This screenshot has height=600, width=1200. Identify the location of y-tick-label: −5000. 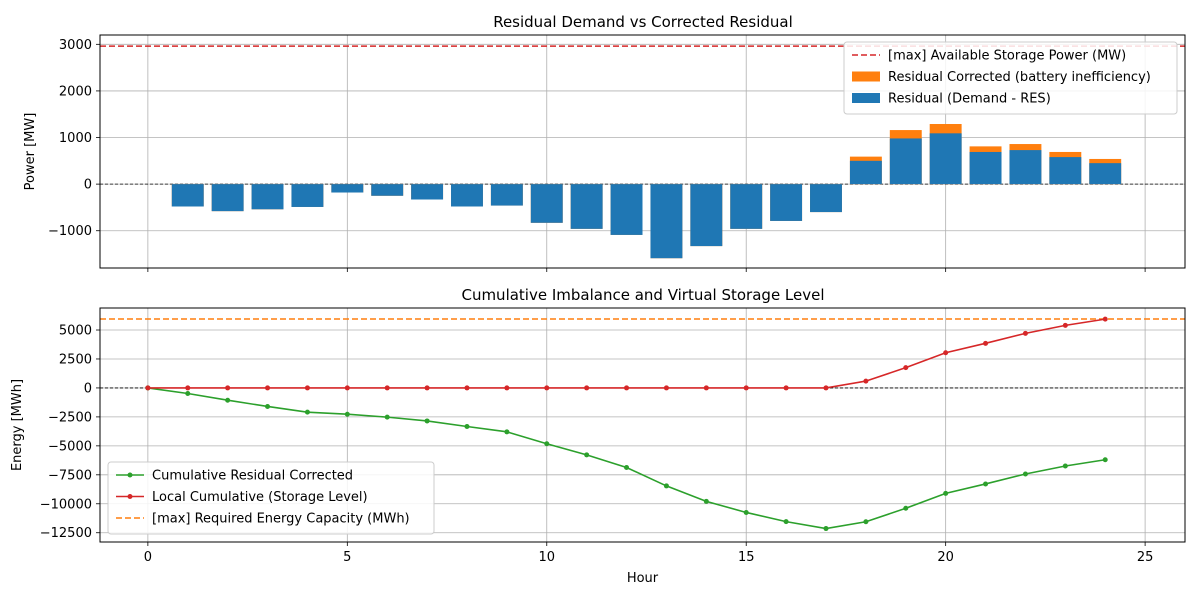
(70, 446).